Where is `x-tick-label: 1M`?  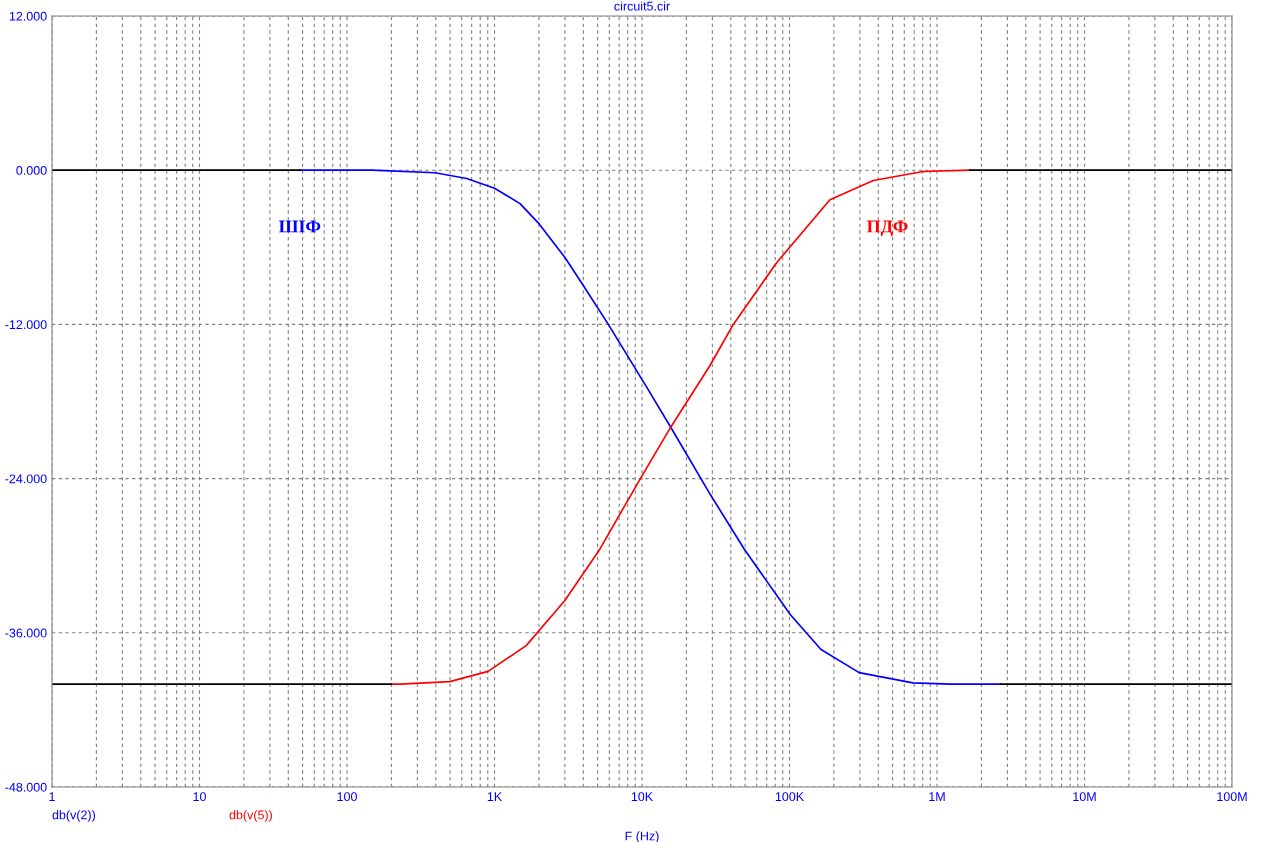
x-tick-label: 1M is located at coordinates (937, 796).